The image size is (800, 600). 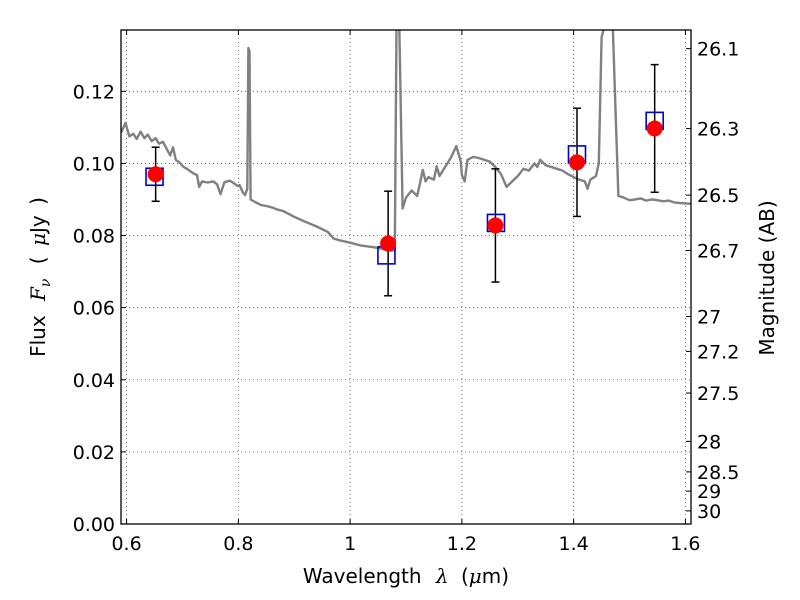 What do you see at coordinates (94, 309) in the screenshot?
I see `y-tick-label: 0.06` at bounding box center [94, 309].